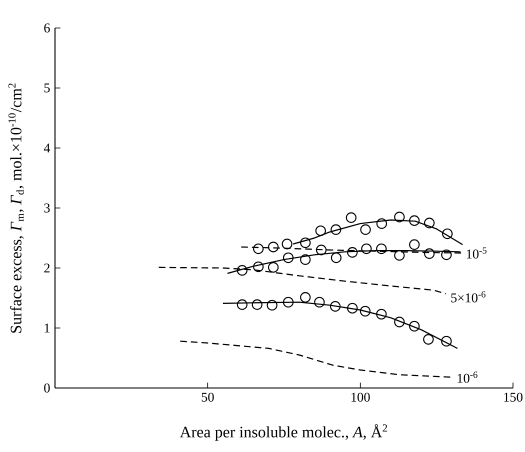 Image resolution: width=525 pixels, height=452 pixels. What do you see at coordinates (47, 208) in the screenshot?
I see `y-tick-label: 3` at bounding box center [47, 208].